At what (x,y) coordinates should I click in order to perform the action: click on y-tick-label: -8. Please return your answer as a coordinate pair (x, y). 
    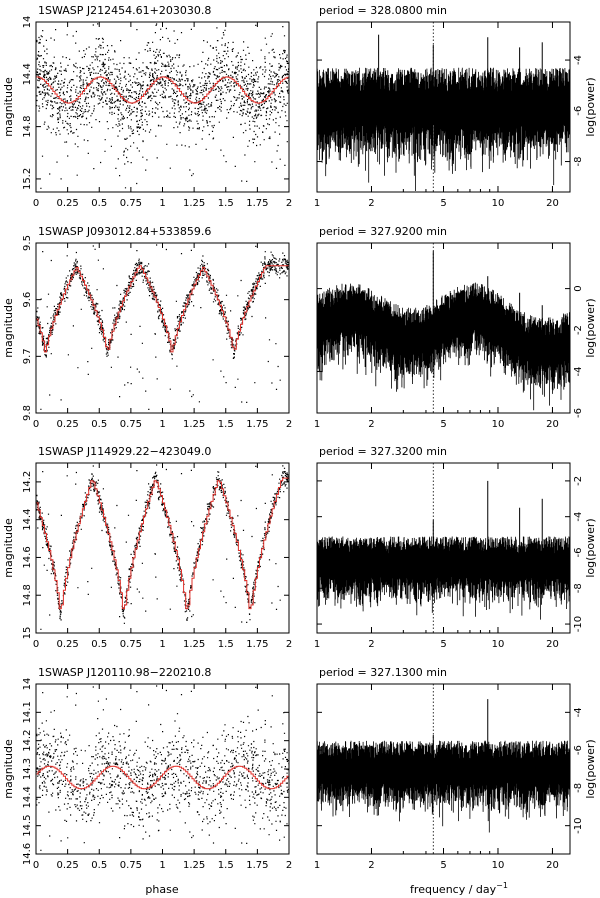
    Looking at the image, I should click on (578, 588).